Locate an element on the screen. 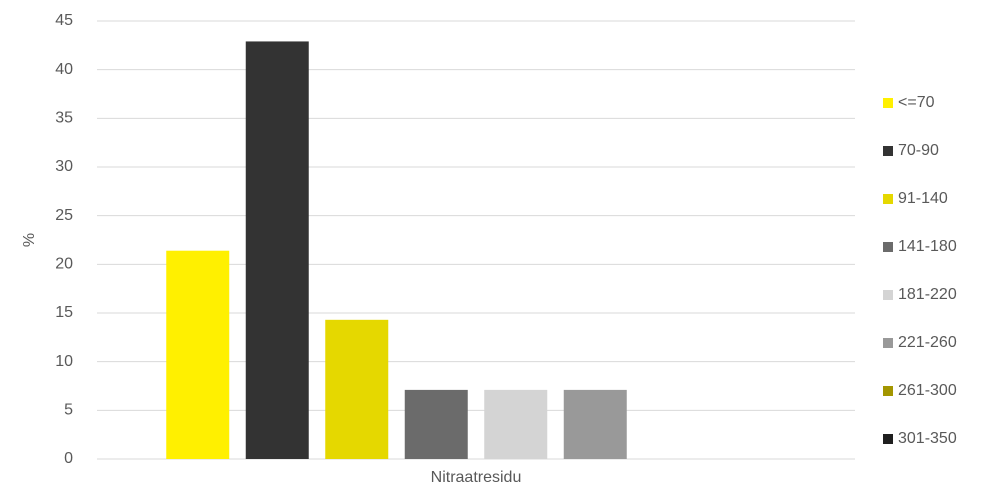 This screenshot has width=999, height=488. legend-label: <=70 is located at coordinates (916, 102).